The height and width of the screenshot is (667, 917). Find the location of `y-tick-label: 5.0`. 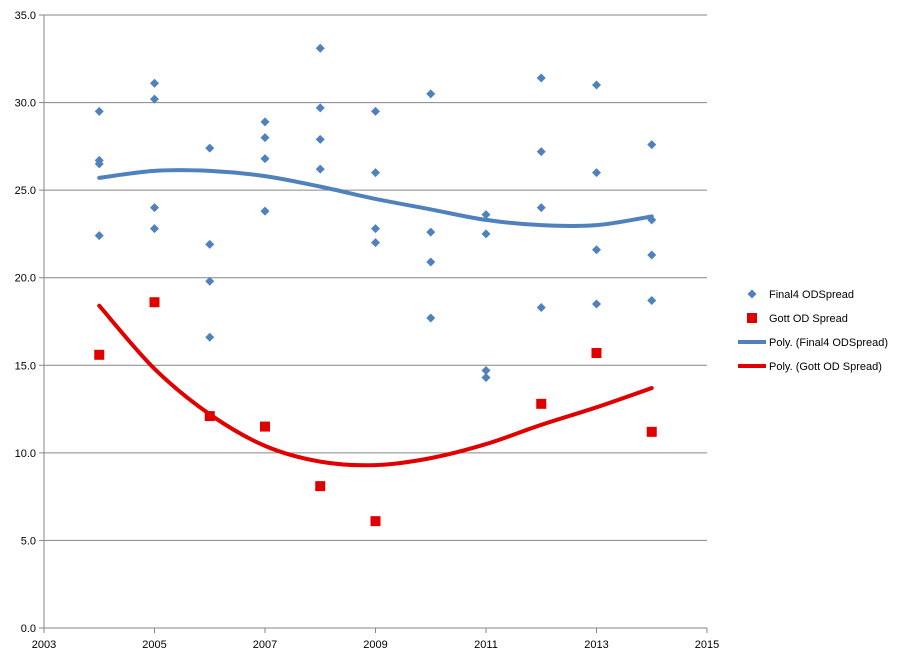

y-tick-label: 5.0 is located at coordinates (28, 541).